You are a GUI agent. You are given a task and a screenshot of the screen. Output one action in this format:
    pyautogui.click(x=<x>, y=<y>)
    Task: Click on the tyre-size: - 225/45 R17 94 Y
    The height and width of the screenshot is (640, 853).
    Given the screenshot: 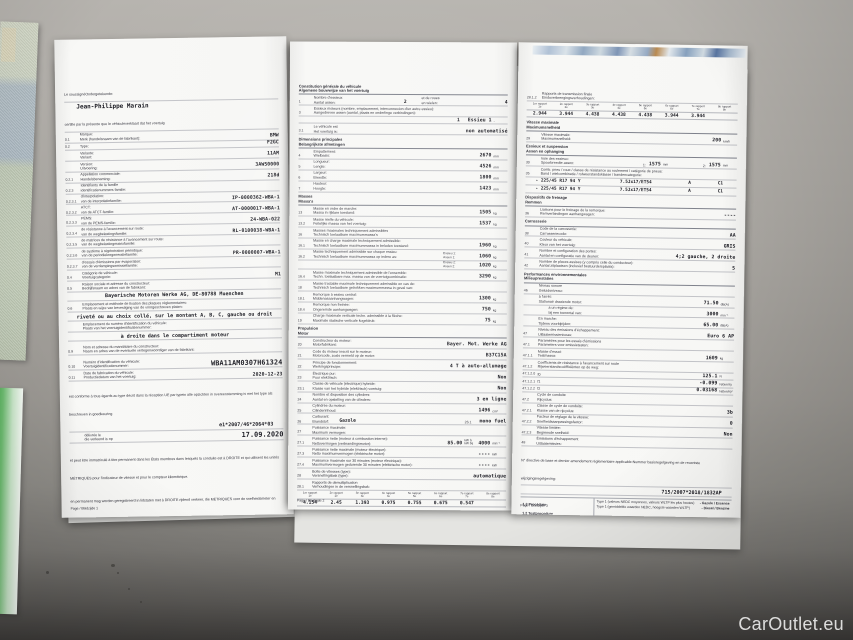 What is the action you would take?
    pyautogui.click(x=558, y=181)
    